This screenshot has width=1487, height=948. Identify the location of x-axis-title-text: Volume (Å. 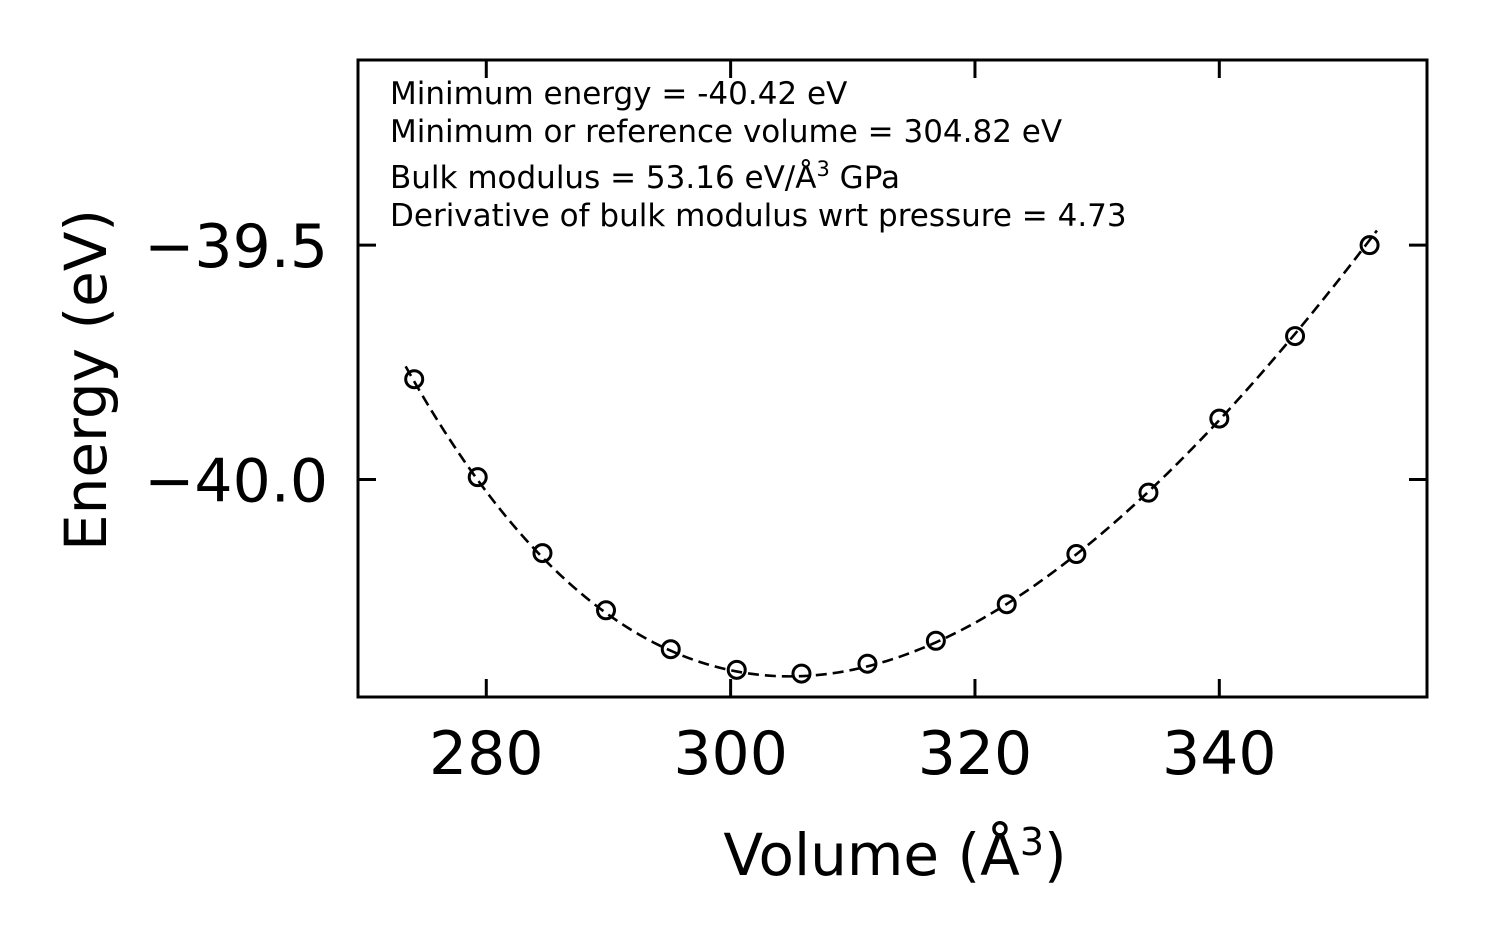
(871, 854).